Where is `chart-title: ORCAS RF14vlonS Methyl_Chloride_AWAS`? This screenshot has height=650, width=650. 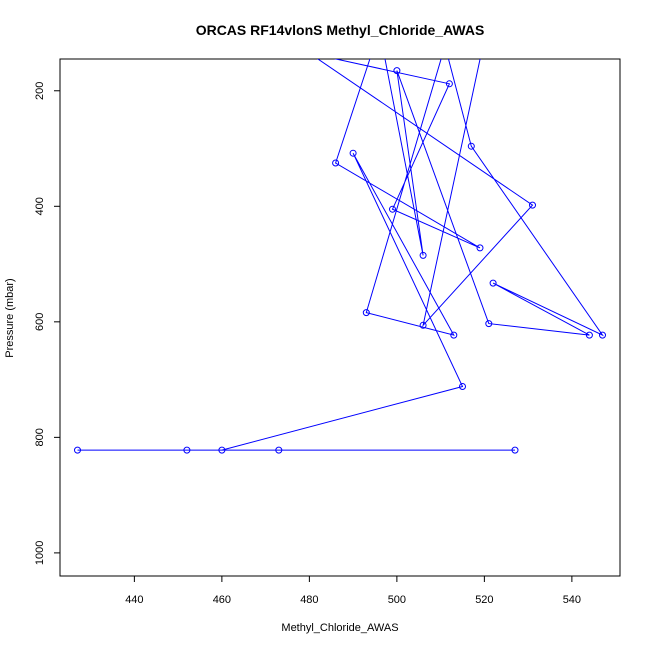 chart-title: ORCAS RF14vlonS Methyl_Chloride_AWAS is located at coordinates (340, 30).